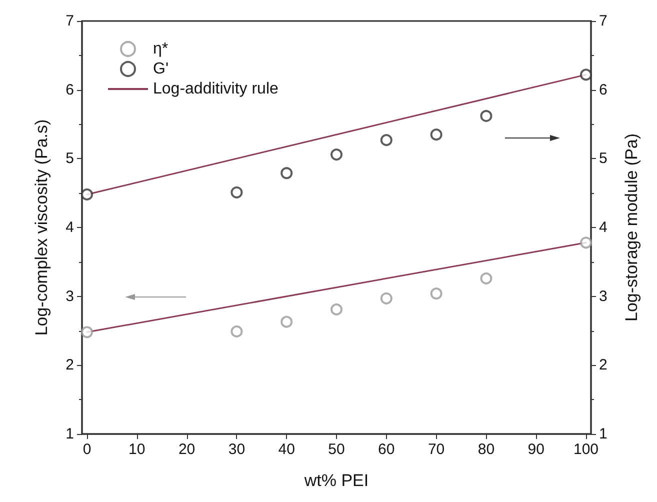  What do you see at coordinates (70, 365) in the screenshot?
I see `y-tick-label: 2` at bounding box center [70, 365].